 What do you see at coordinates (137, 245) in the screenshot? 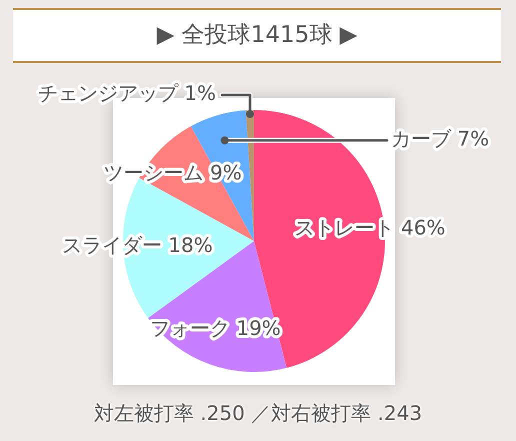
I see `slice-label: スライダー 18%` at bounding box center [137, 245].